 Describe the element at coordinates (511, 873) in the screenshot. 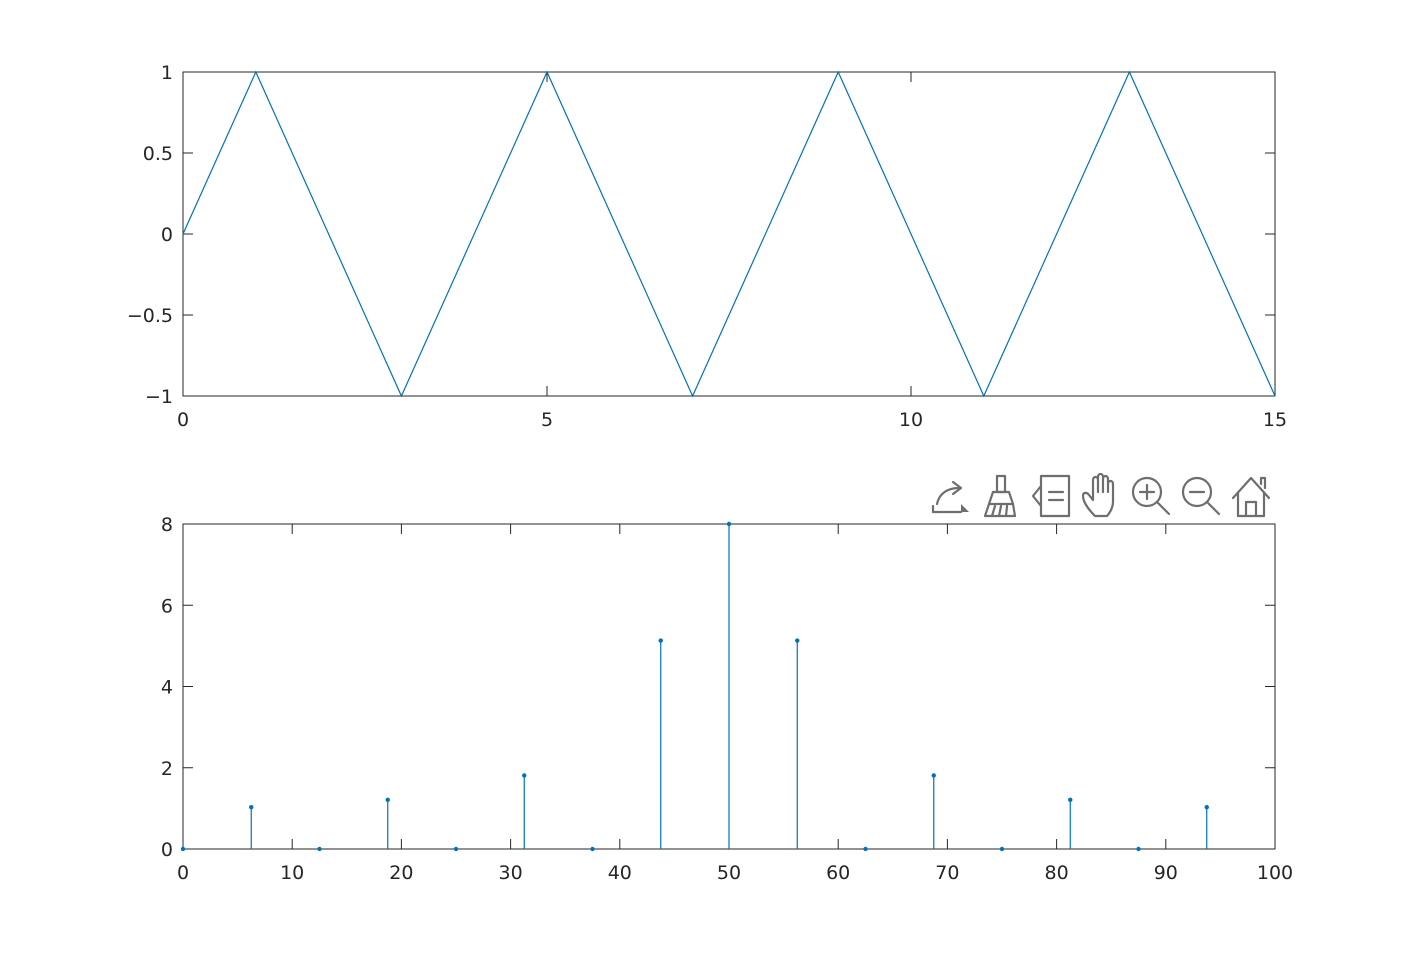

I see `x-tick-label: 30` at that location.